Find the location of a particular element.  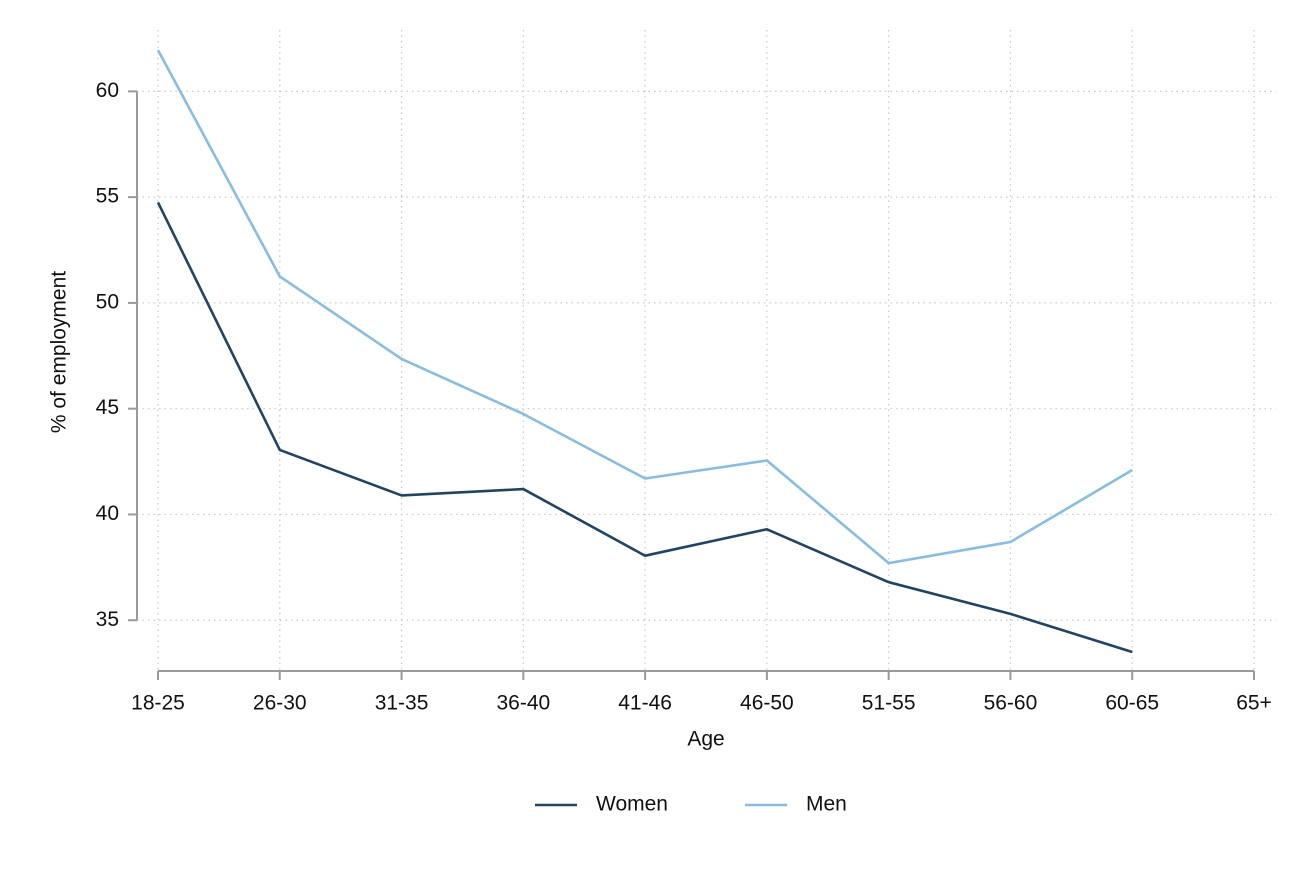

x-tick-label: 60-65 is located at coordinates (1132, 703).